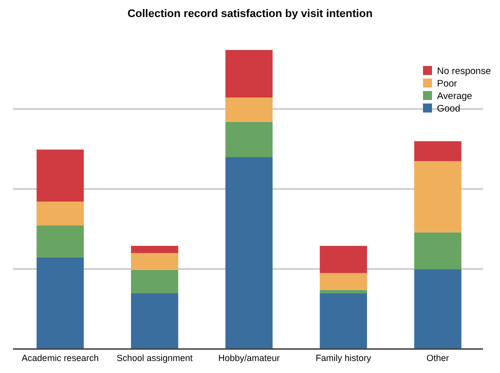 The height and width of the screenshot is (373, 500). I want to click on legend-label: Good, so click(448, 109).